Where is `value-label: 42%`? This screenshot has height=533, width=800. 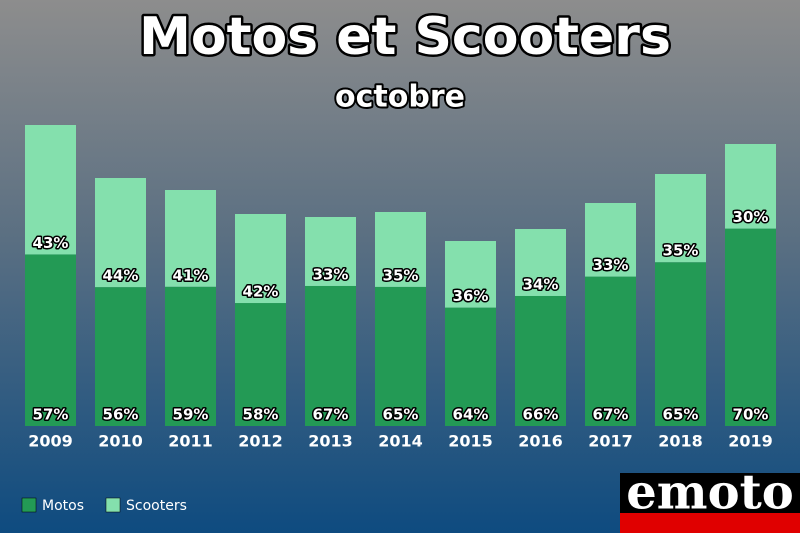 value-label: 42% is located at coordinates (261, 292).